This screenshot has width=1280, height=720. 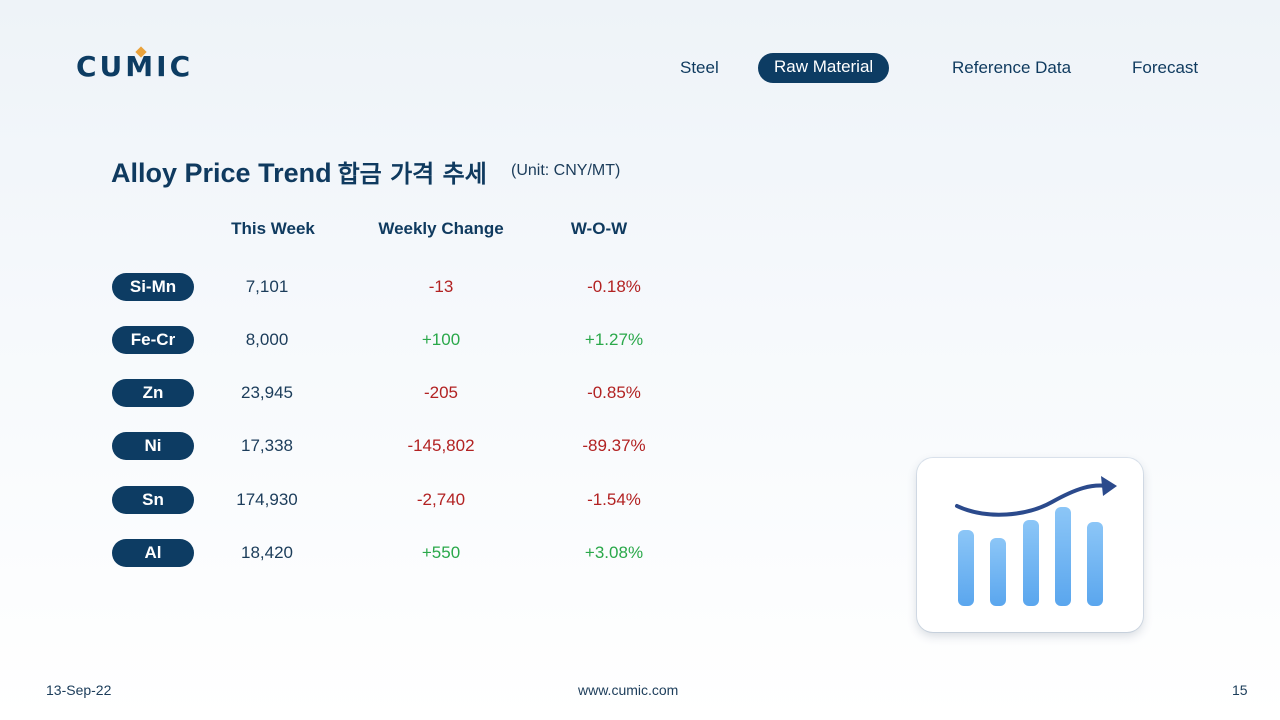 I want to click on weekly-change-value: -205, so click(x=441, y=392).